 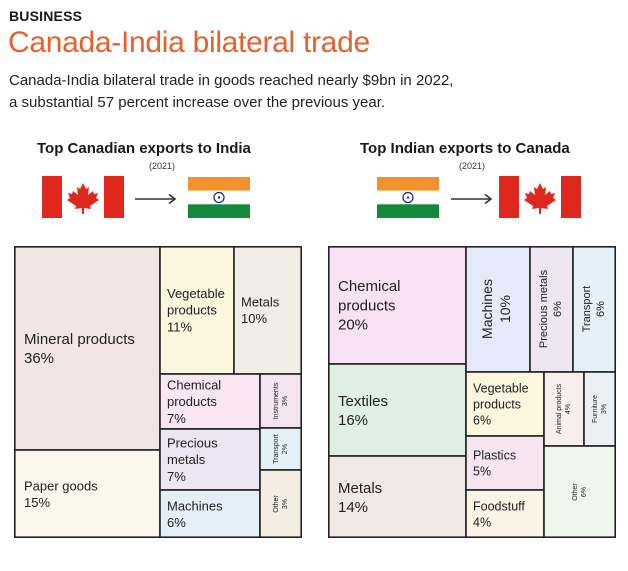 I want to click on treemap-cell-animal-products: Animal products 4%, so click(x=564, y=409).